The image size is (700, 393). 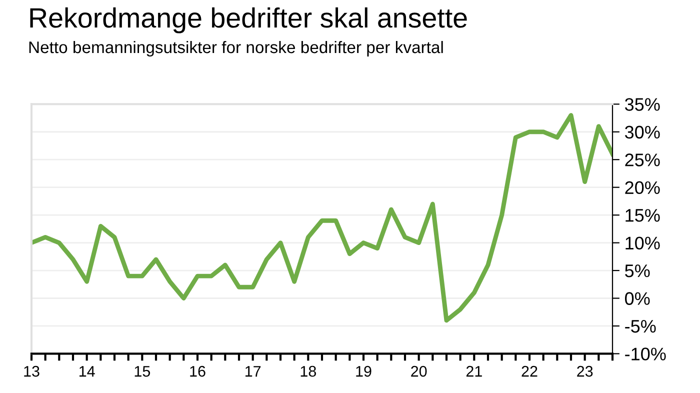 What do you see at coordinates (637, 271) in the screenshot?
I see `y-tick-label: 5%` at bounding box center [637, 271].